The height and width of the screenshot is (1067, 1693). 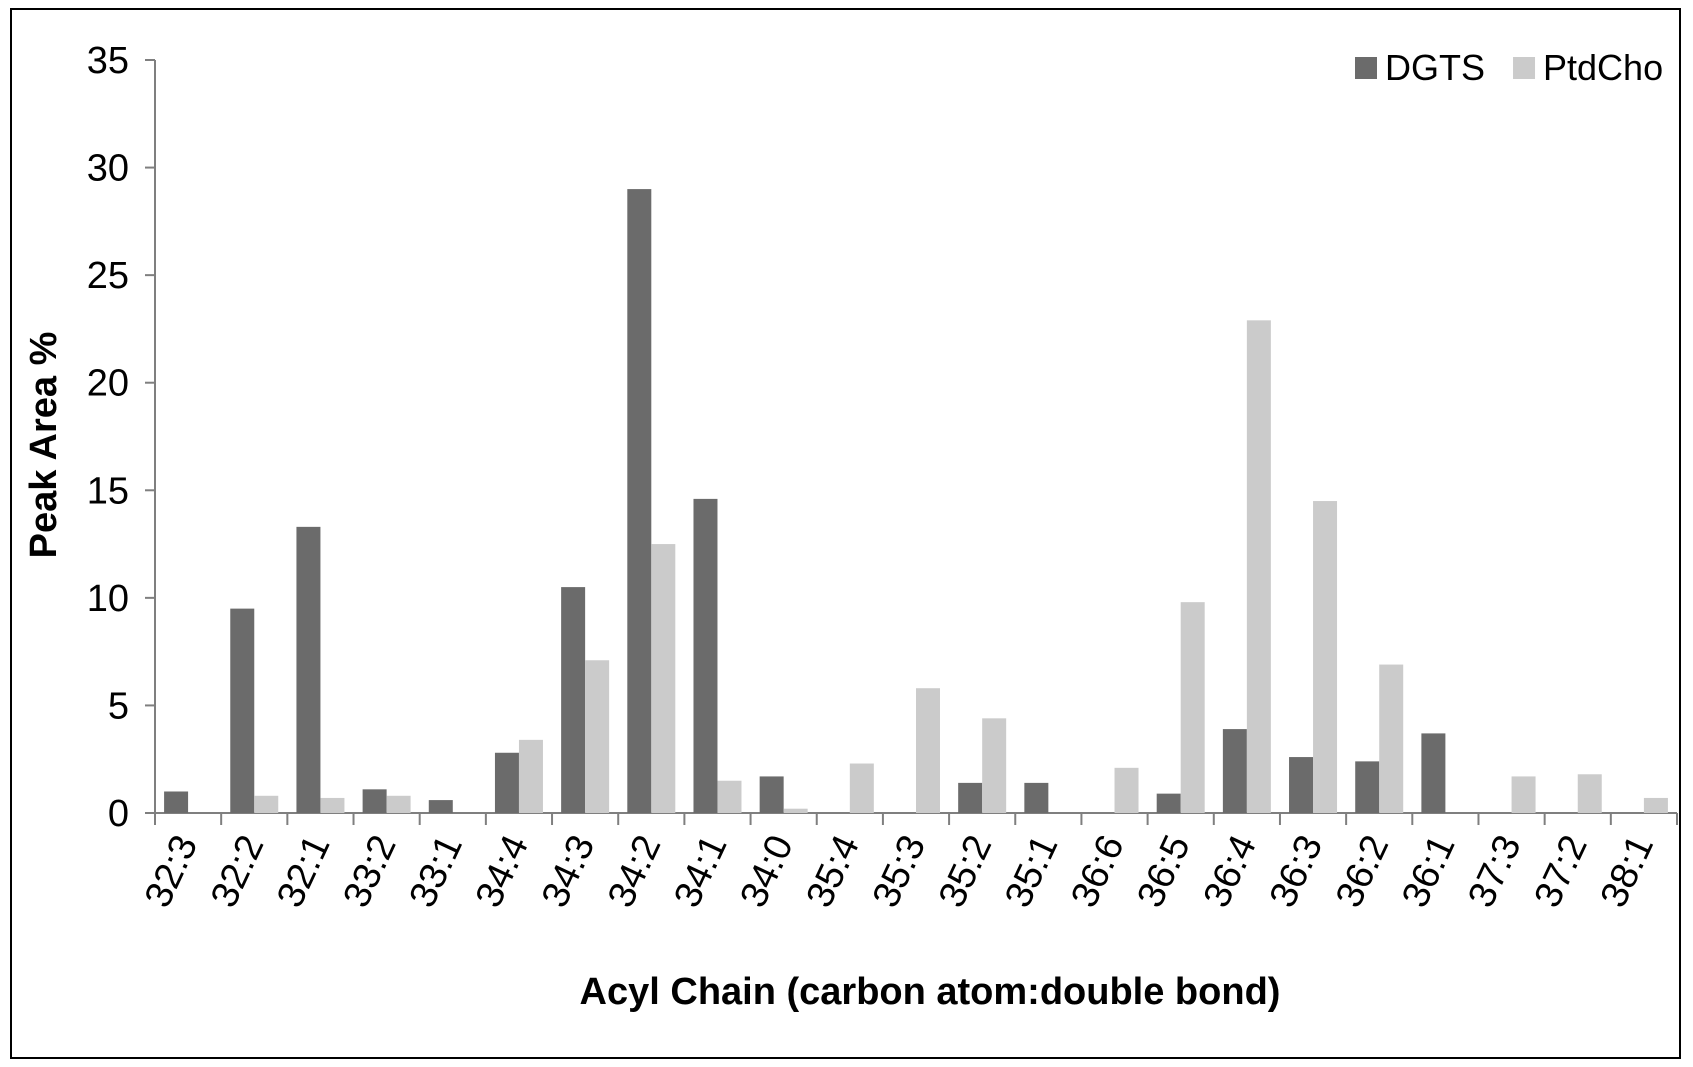 What do you see at coordinates (1296, 871) in the screenshot?
I see `x-tick-label: 36:3` at bounding box center [1296, 871].